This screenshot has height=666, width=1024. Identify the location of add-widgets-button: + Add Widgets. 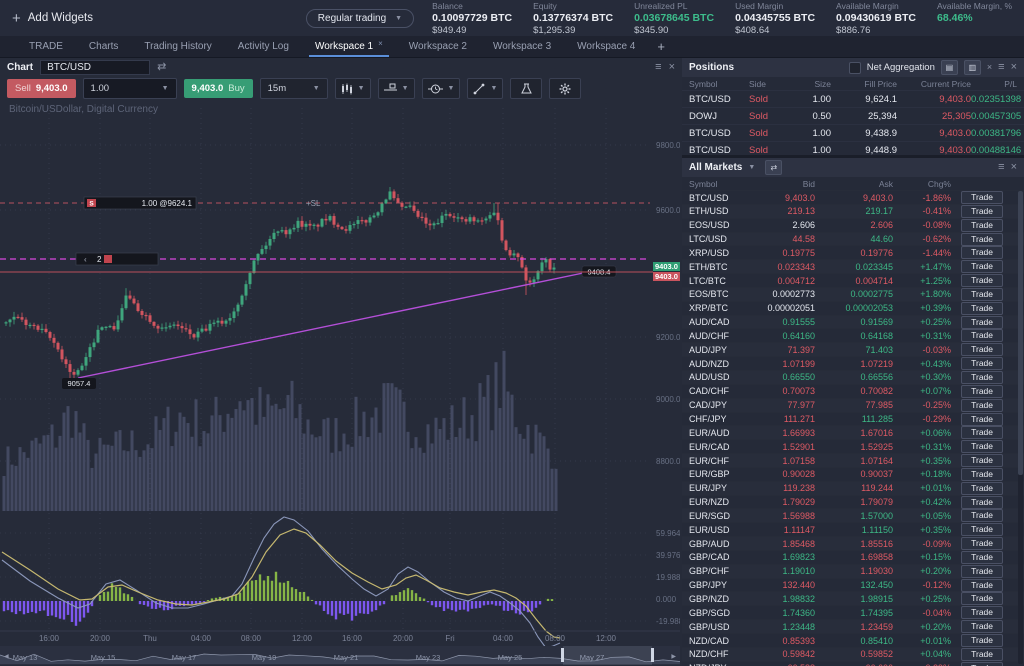
(52, 18).